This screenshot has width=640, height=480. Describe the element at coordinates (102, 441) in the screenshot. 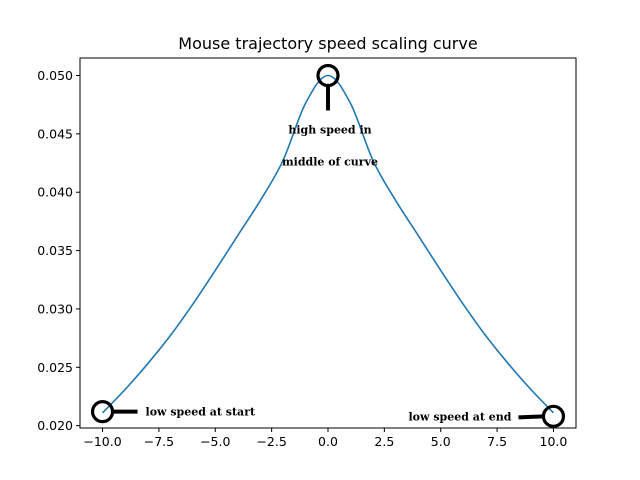

I see `x-tick-label: −10.0` at that location.